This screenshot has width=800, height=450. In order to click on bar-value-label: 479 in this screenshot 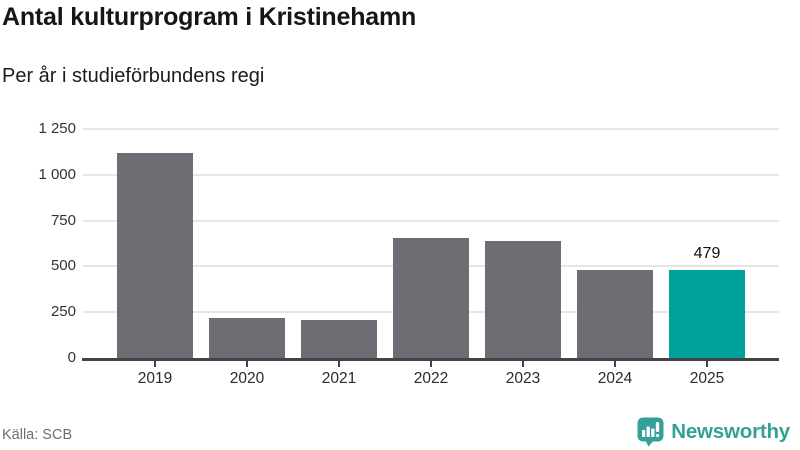, I will do `click(707, 254)`.